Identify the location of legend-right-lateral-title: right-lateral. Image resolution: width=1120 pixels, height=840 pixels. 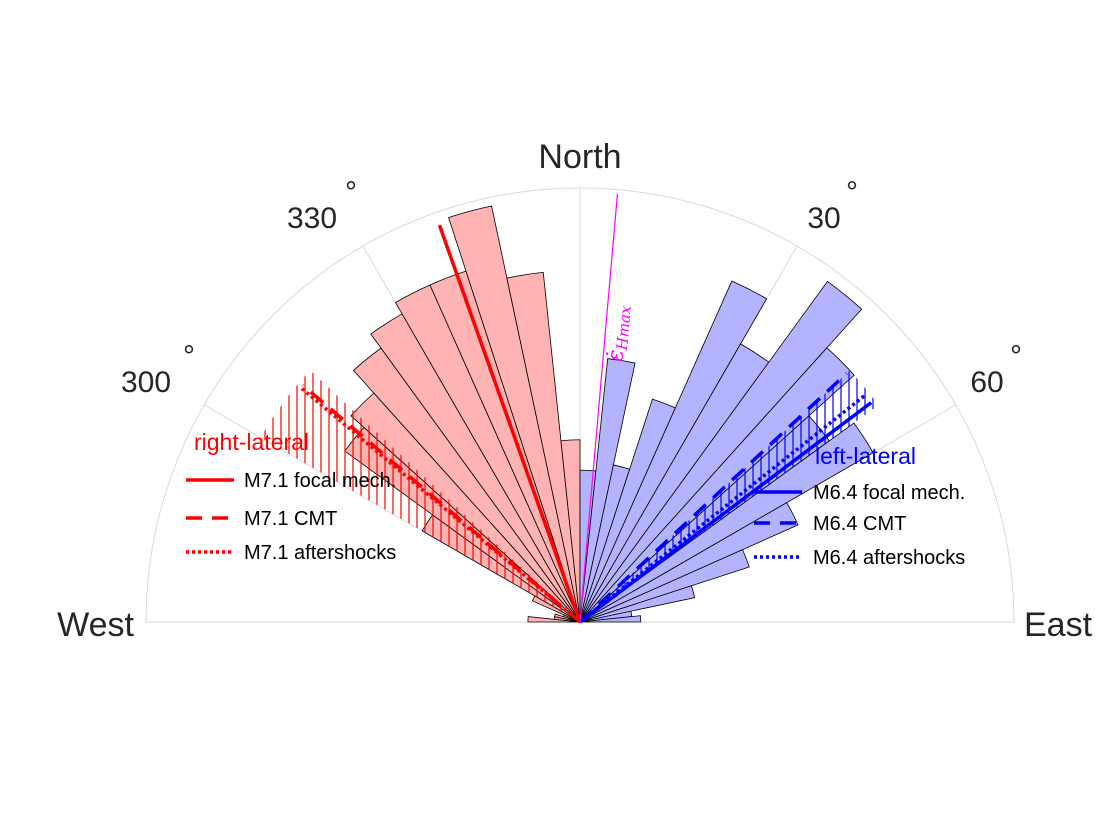
(251, 442).